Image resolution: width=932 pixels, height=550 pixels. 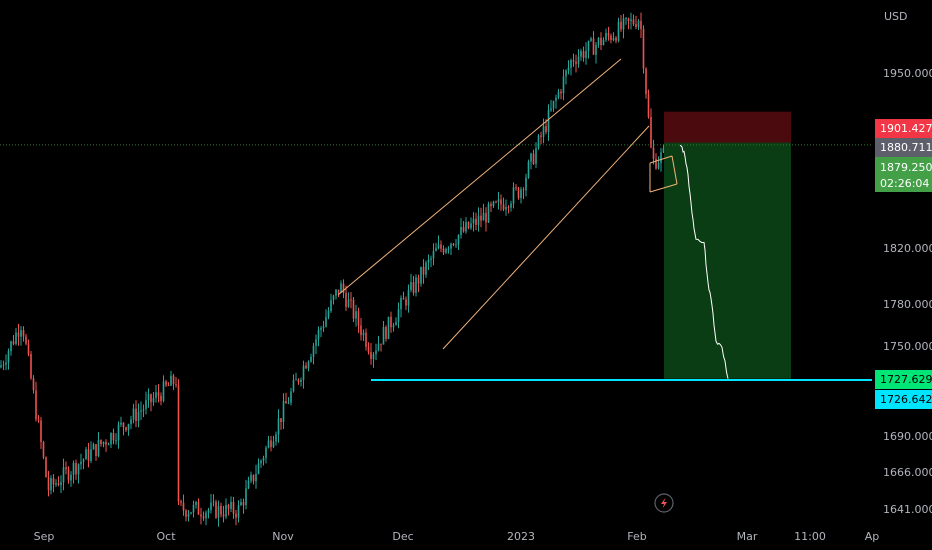 I want to click on take-profit-zone, so click(x=727, y=260).